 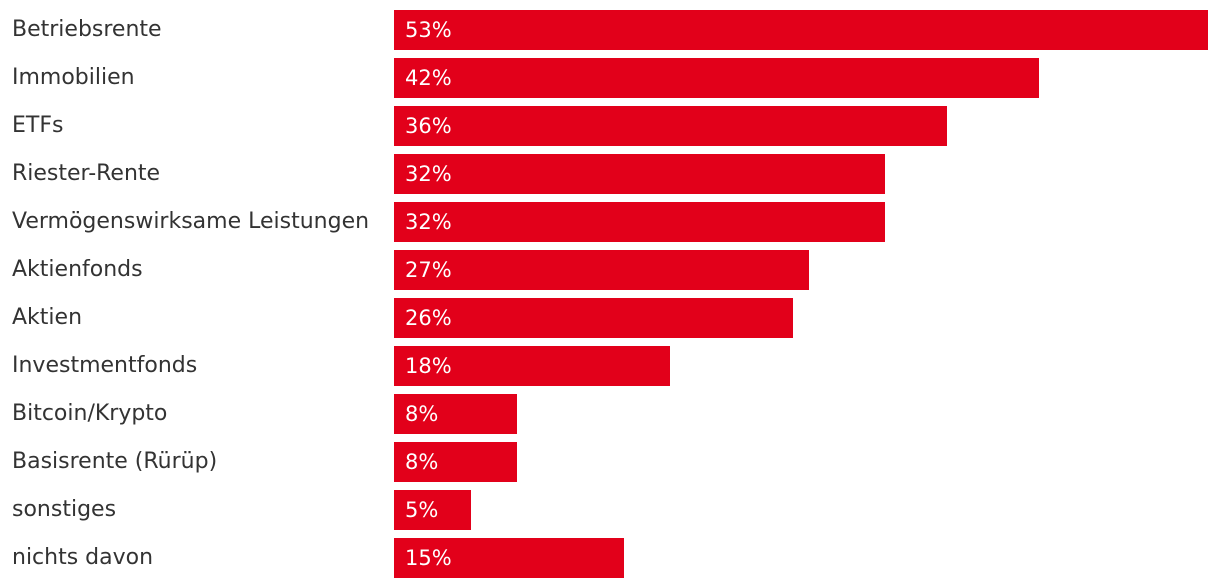 What do you see at coordinates (77, 269) in the screenshot?
I see `category-label: Aktienfonds` at bounding box center [77, 269].